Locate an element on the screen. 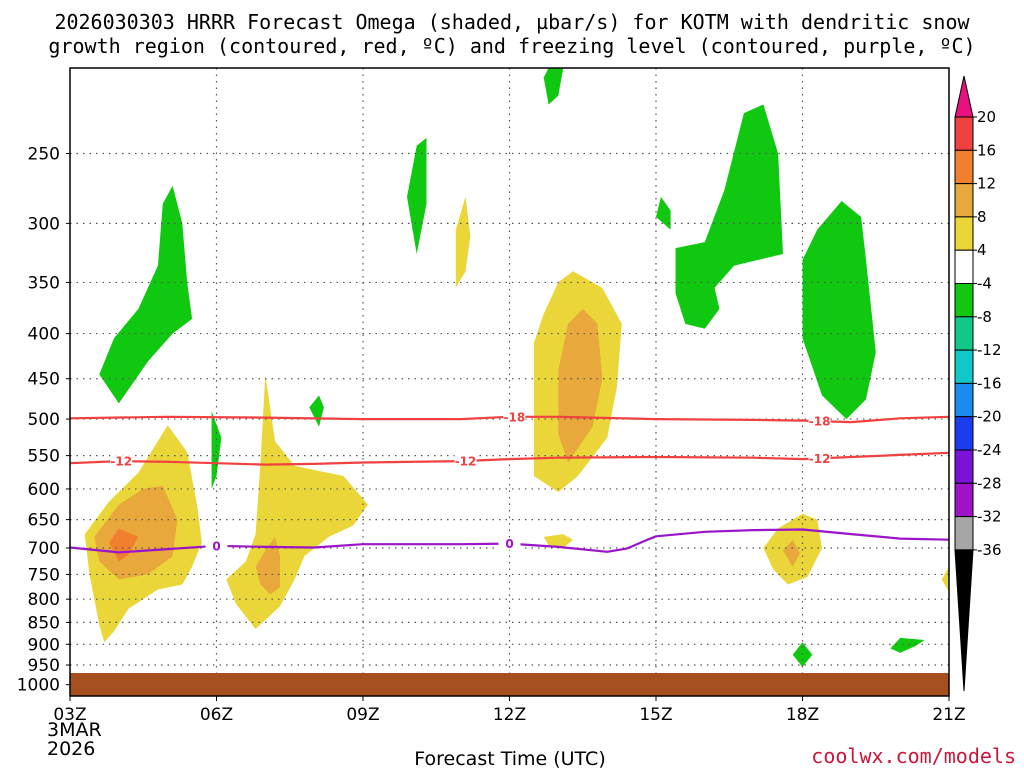 This screenshot has width=1024, height=768. colorbar-label-3: 12 is located at coordinates (986, 184).